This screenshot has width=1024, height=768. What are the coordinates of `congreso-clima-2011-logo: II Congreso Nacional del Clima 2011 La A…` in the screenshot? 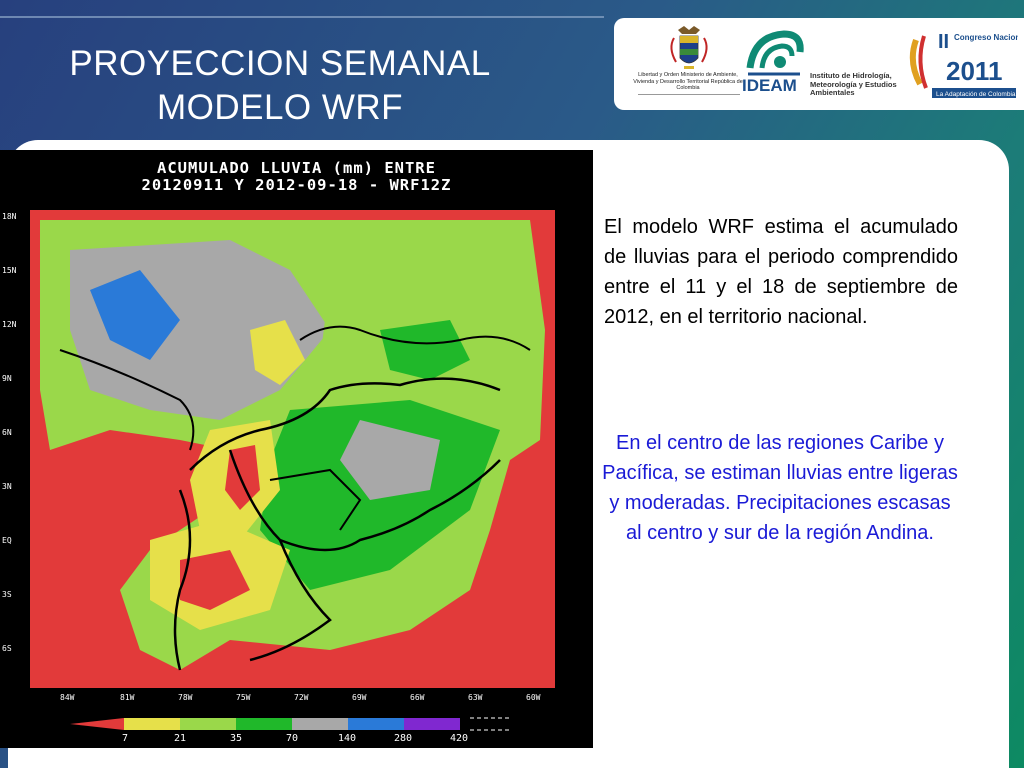 It's located at (963, 64).